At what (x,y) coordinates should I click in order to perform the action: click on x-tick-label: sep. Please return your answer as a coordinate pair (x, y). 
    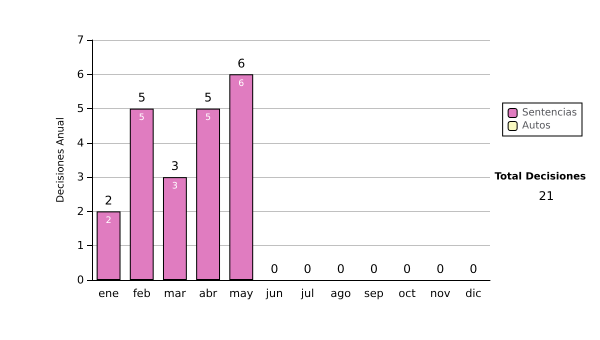
    Looking at the image, I should click on (374, 293).